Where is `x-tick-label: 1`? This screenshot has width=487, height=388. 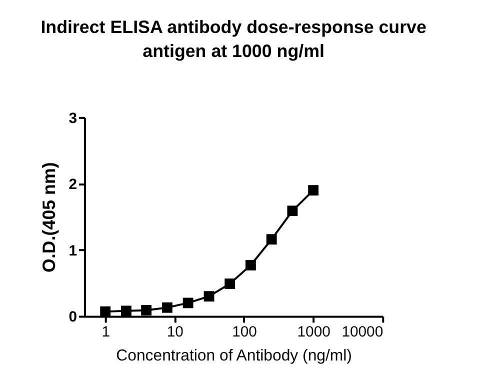 x-tick-label: 1 is located at coordinates (106, 332).